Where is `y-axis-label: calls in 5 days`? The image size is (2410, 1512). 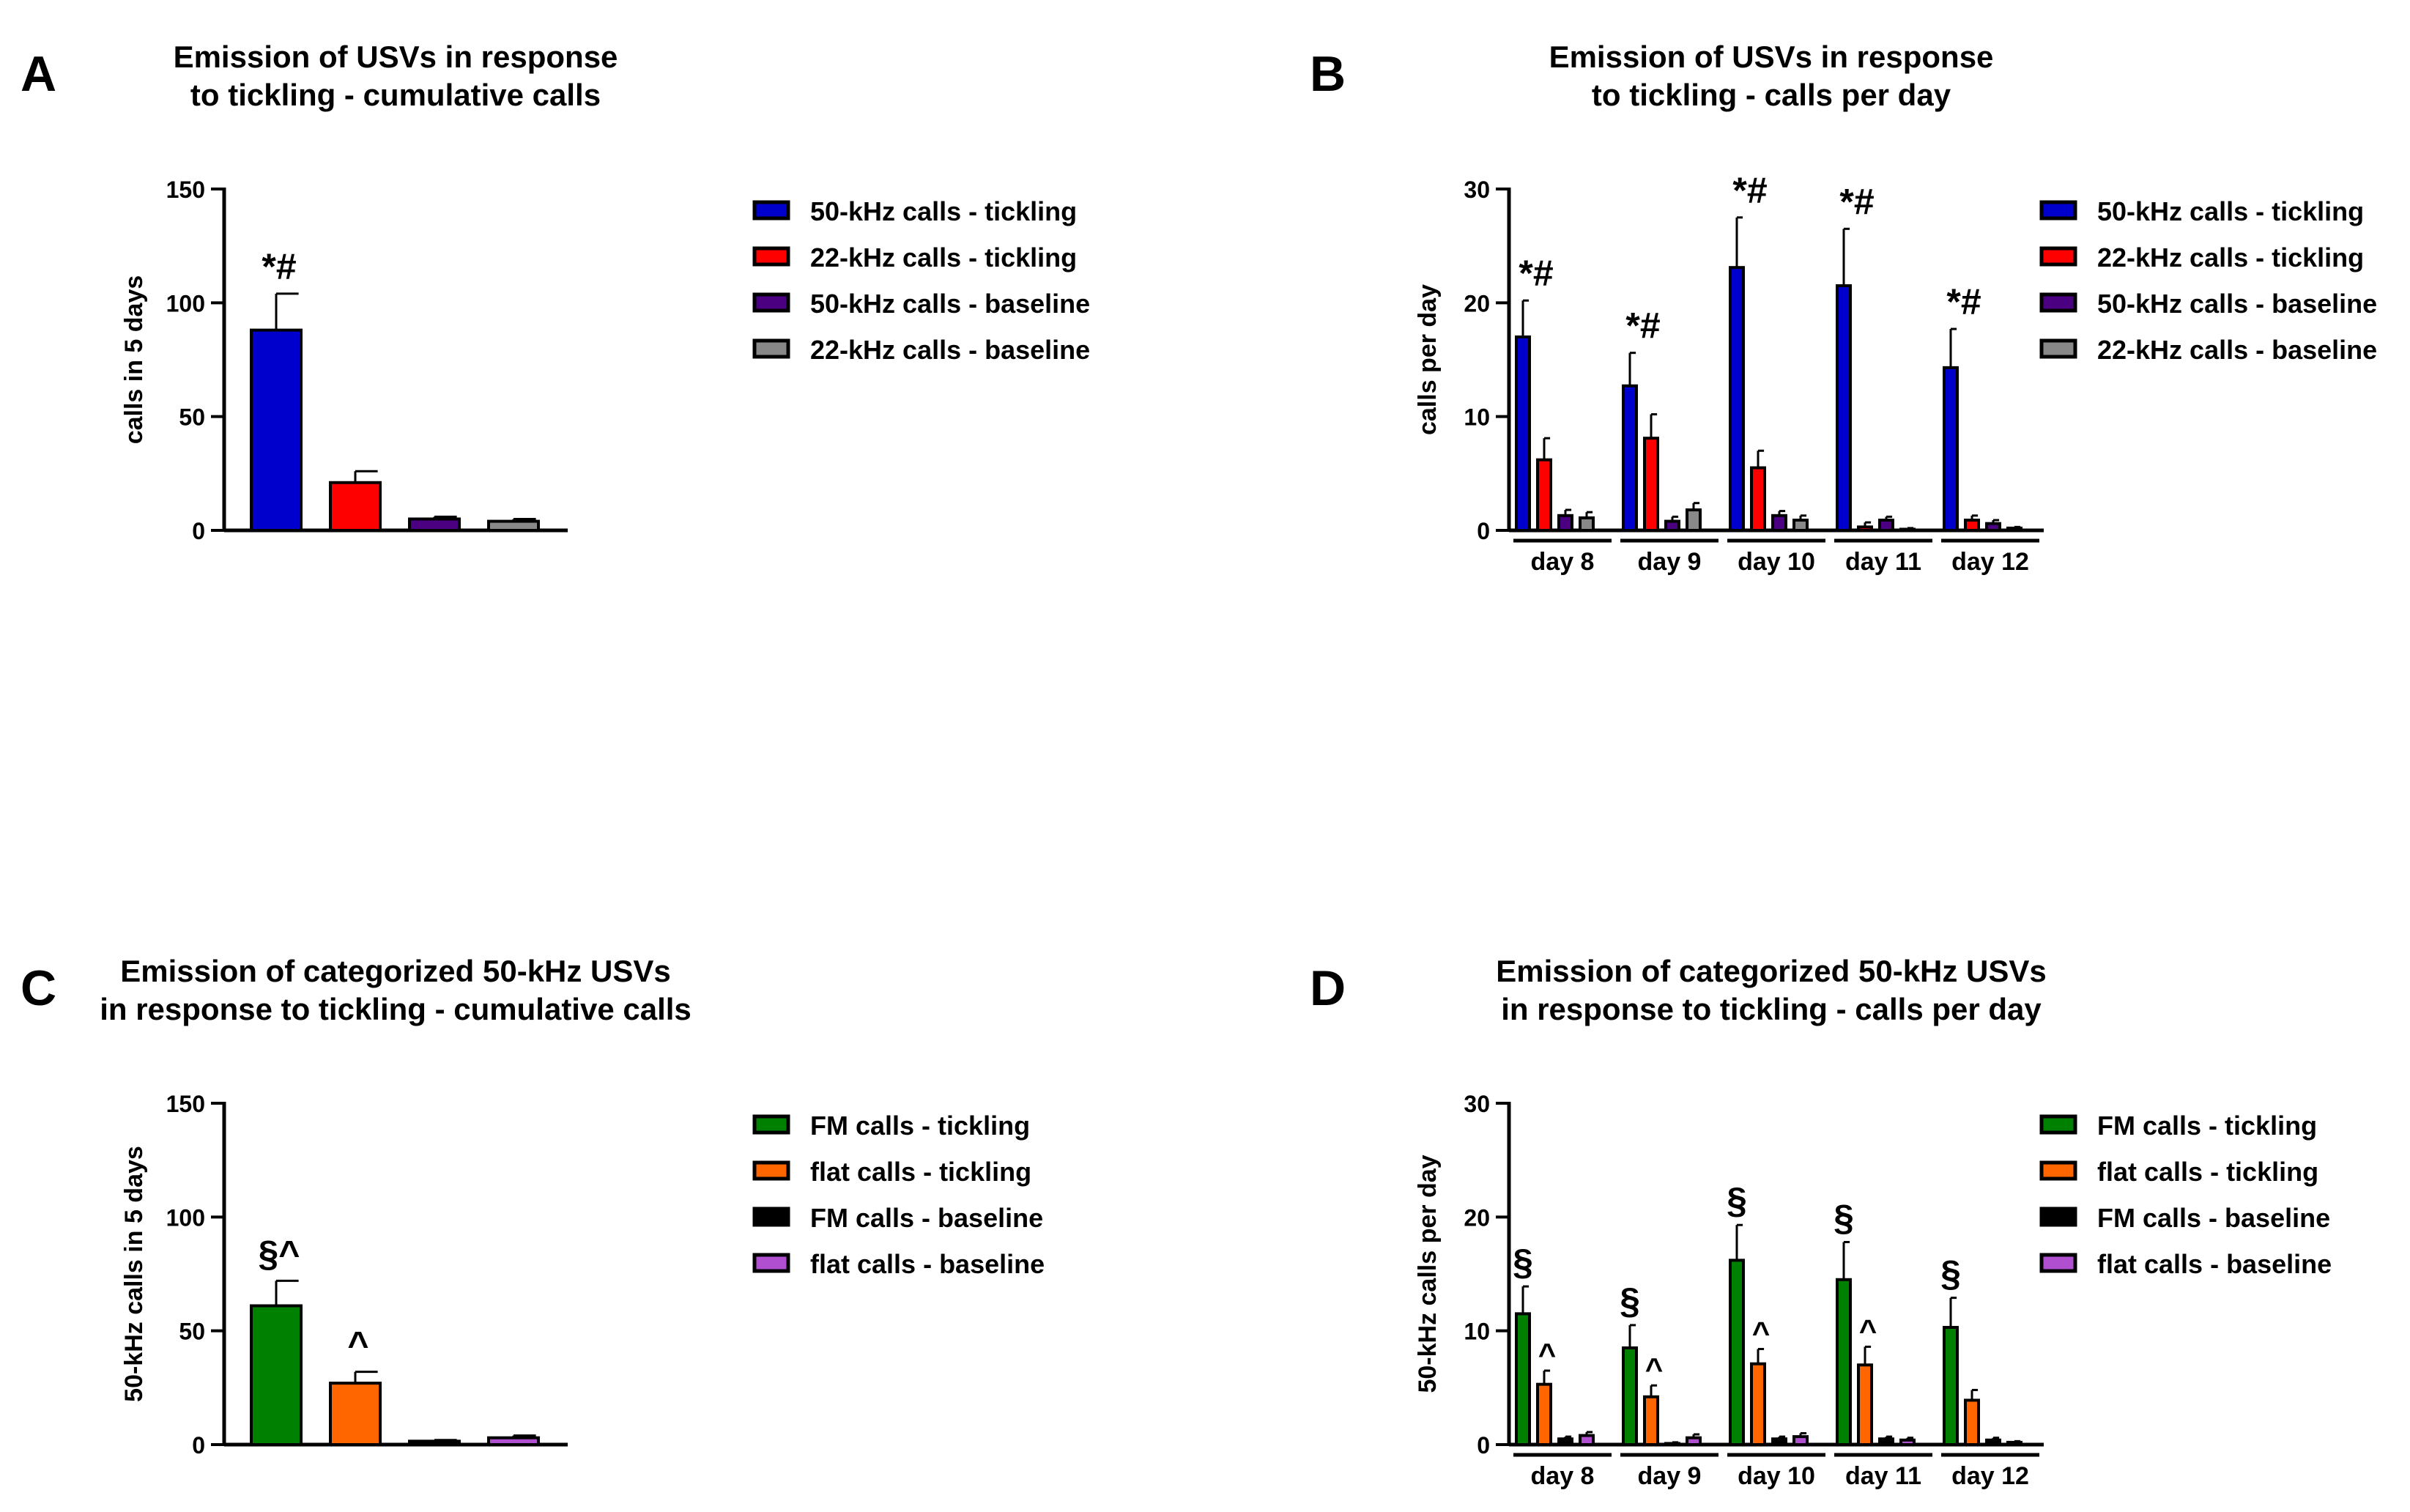
y-axis-label: calls in 5 days is located at coordinates (134, 360).